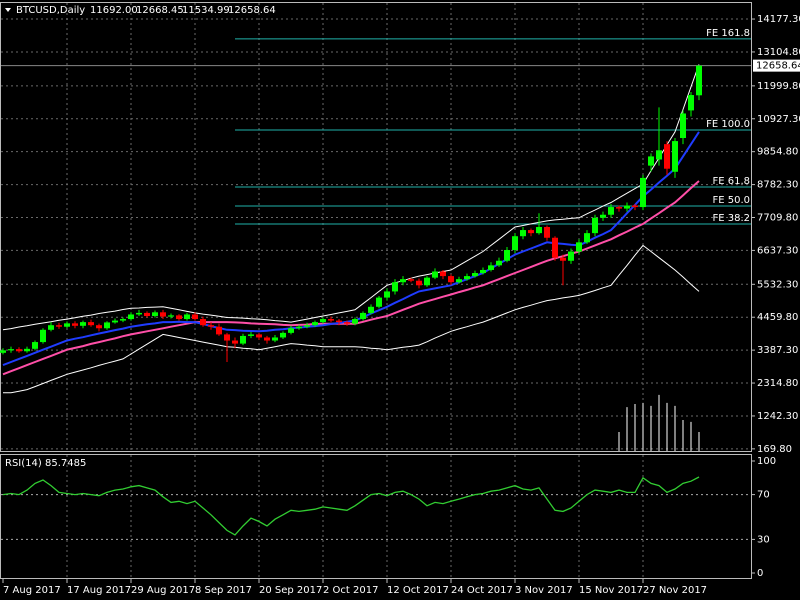  Describe the element at coordinates (777, 217) in the screenshot. I see `y-tick-label: 7709.80` at that location.